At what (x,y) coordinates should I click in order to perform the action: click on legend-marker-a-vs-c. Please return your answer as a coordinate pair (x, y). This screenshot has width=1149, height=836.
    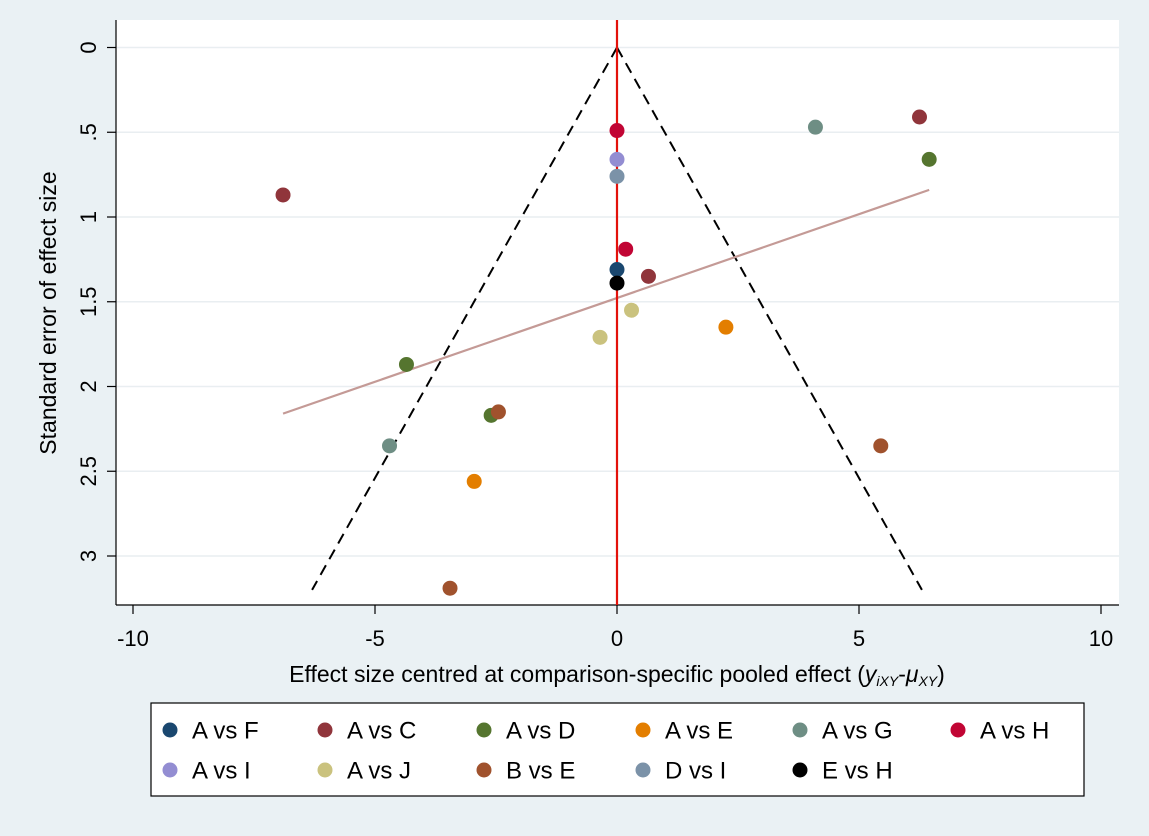
    Looking at the image, I should click on (325, 730).